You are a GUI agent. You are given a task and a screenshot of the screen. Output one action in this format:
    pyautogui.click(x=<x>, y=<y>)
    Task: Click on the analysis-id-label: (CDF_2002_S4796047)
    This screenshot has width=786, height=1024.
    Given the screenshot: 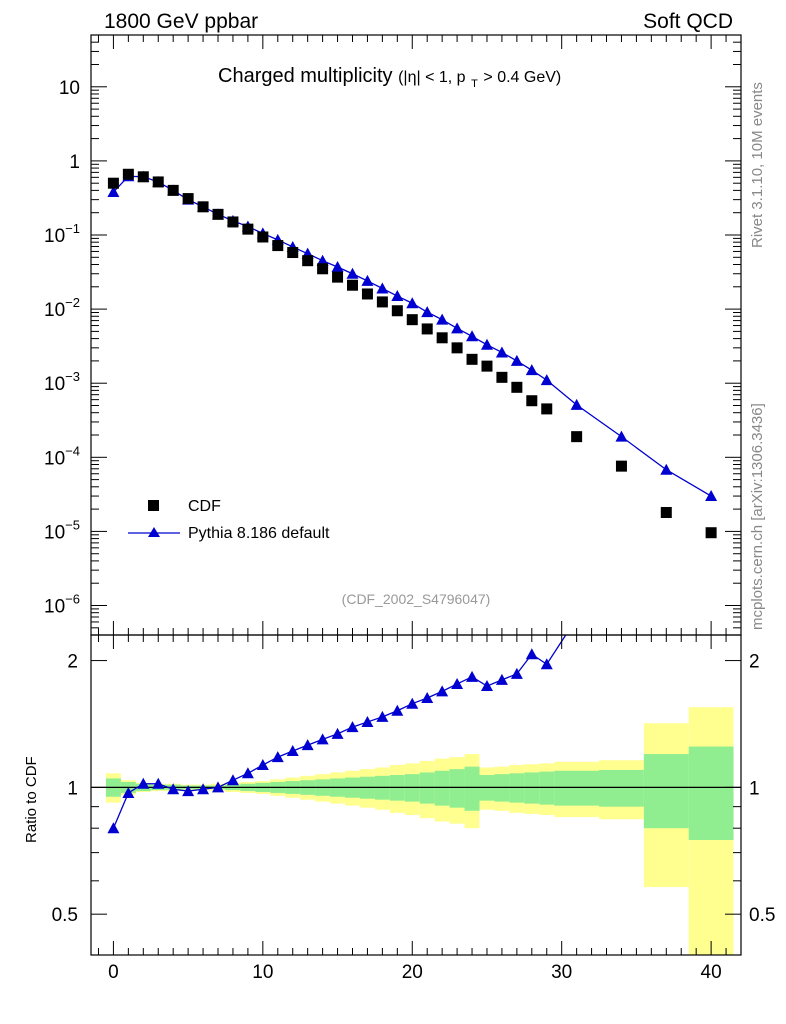 What is the action you would take?
    pyautogui.click(x=416, y=599)
    